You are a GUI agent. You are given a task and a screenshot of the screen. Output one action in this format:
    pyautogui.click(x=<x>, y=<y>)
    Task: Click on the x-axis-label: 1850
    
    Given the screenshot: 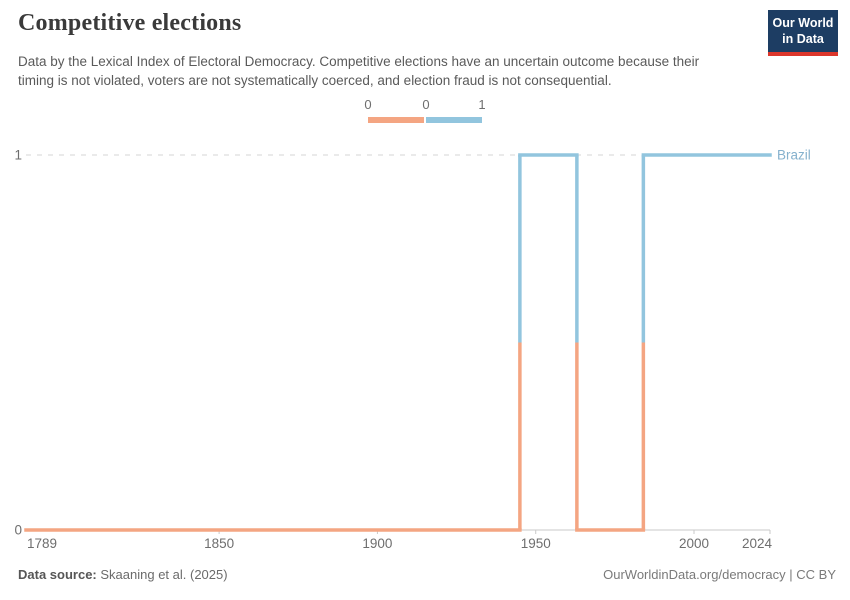 What is the action you would take?
    pyautogui.click(x=219, y=543)
    